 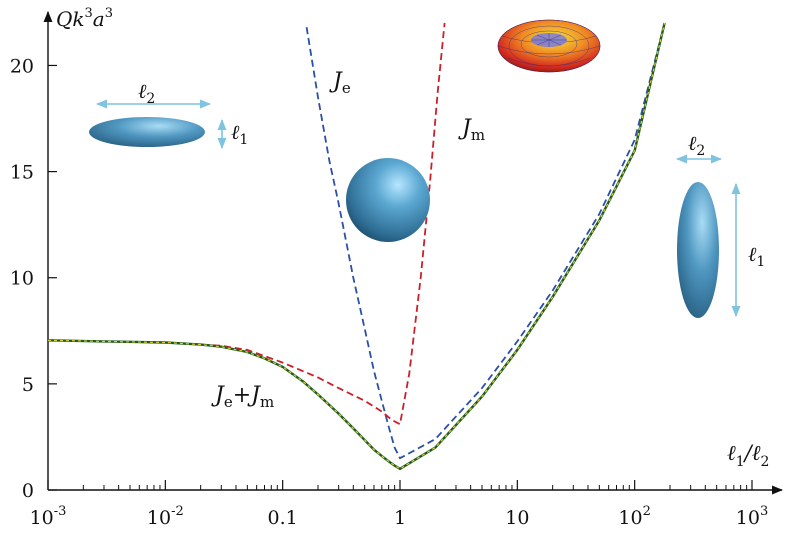 What do you see at coordinates (239, 134) in the screenshot?
I see `oblate-height-label: ℓ1` at bounding box center [239, 134].